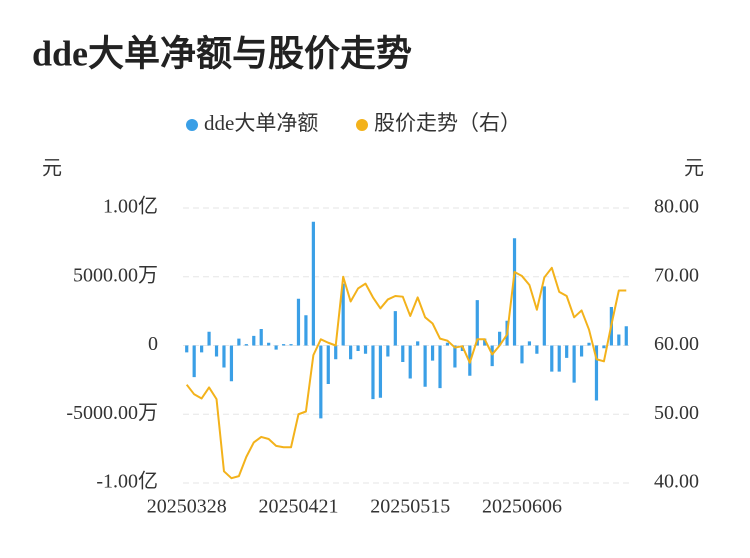 Image resolution: width=750 pixels, height=558 pixels. Describe the element at coordinates (115, 275) in the screenshot. I see `y-tick-label: 5000.00万` at that location.